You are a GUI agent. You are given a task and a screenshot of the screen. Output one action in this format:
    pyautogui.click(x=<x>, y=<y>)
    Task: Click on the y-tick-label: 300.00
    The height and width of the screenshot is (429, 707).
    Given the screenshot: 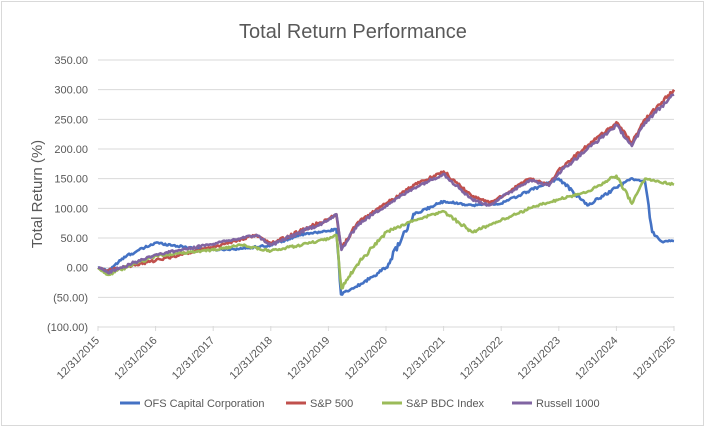 What is the action you would take?
    pyautogui.click(x=71, y=91)
    